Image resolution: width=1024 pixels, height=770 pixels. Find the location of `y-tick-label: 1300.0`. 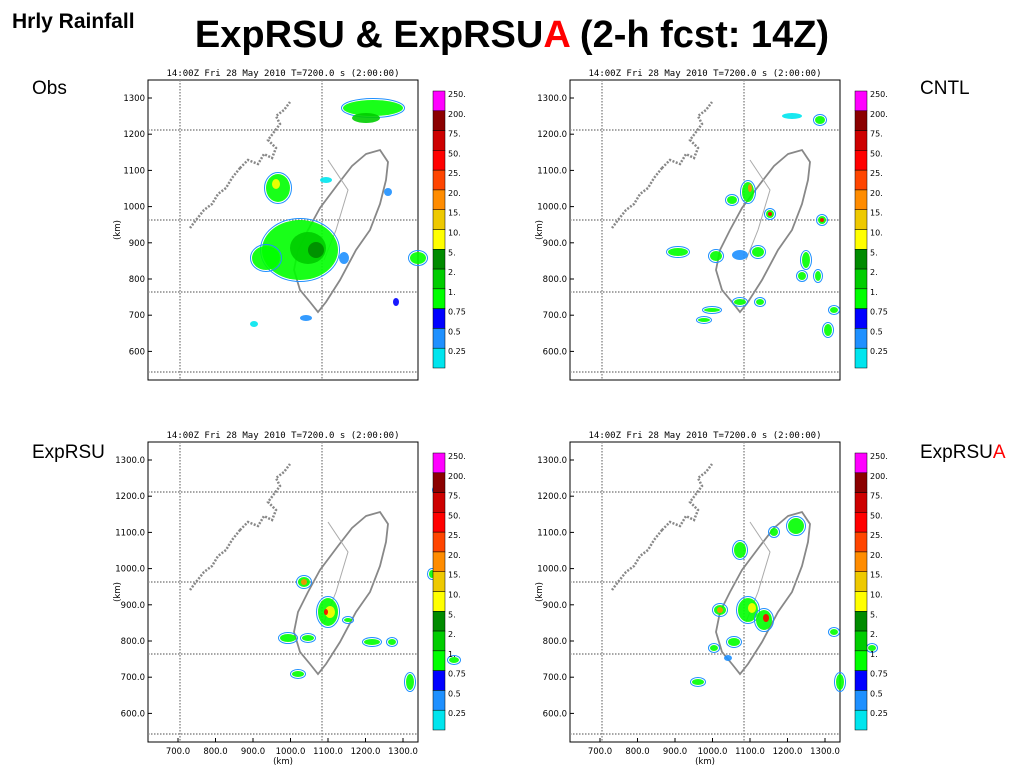

y-tick-label: 1300.0 is located at coordinates (552, 461).